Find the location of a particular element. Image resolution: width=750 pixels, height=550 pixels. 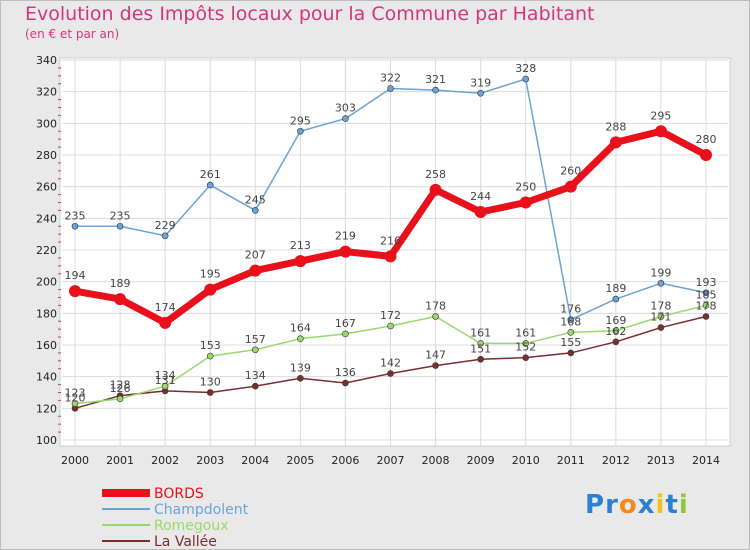

data-label: 195 is located at coordinates (210, 274).